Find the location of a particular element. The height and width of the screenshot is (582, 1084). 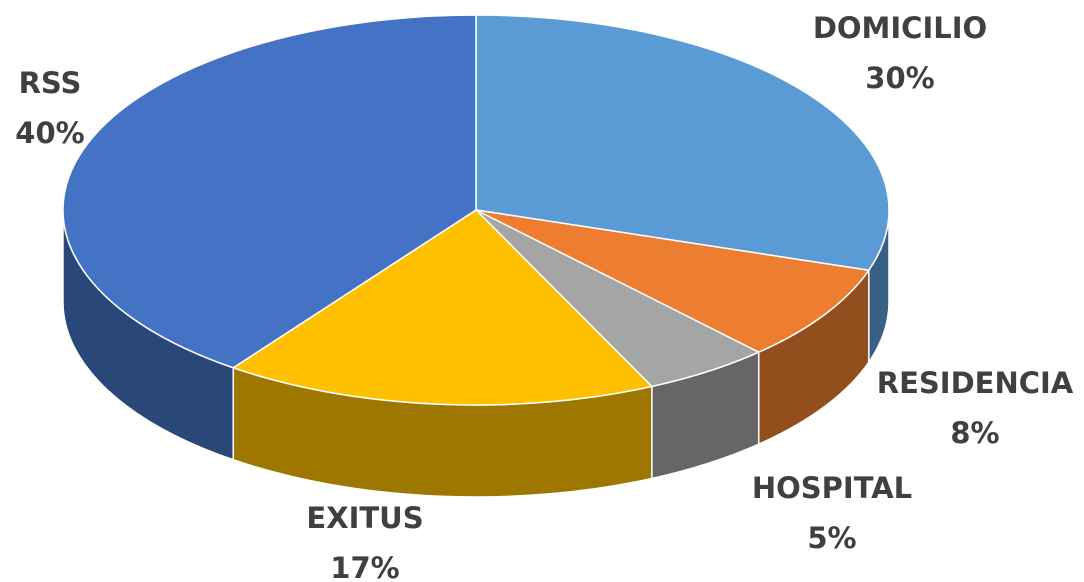

slice-value-label: 30% is located at coordinates (899, 78).